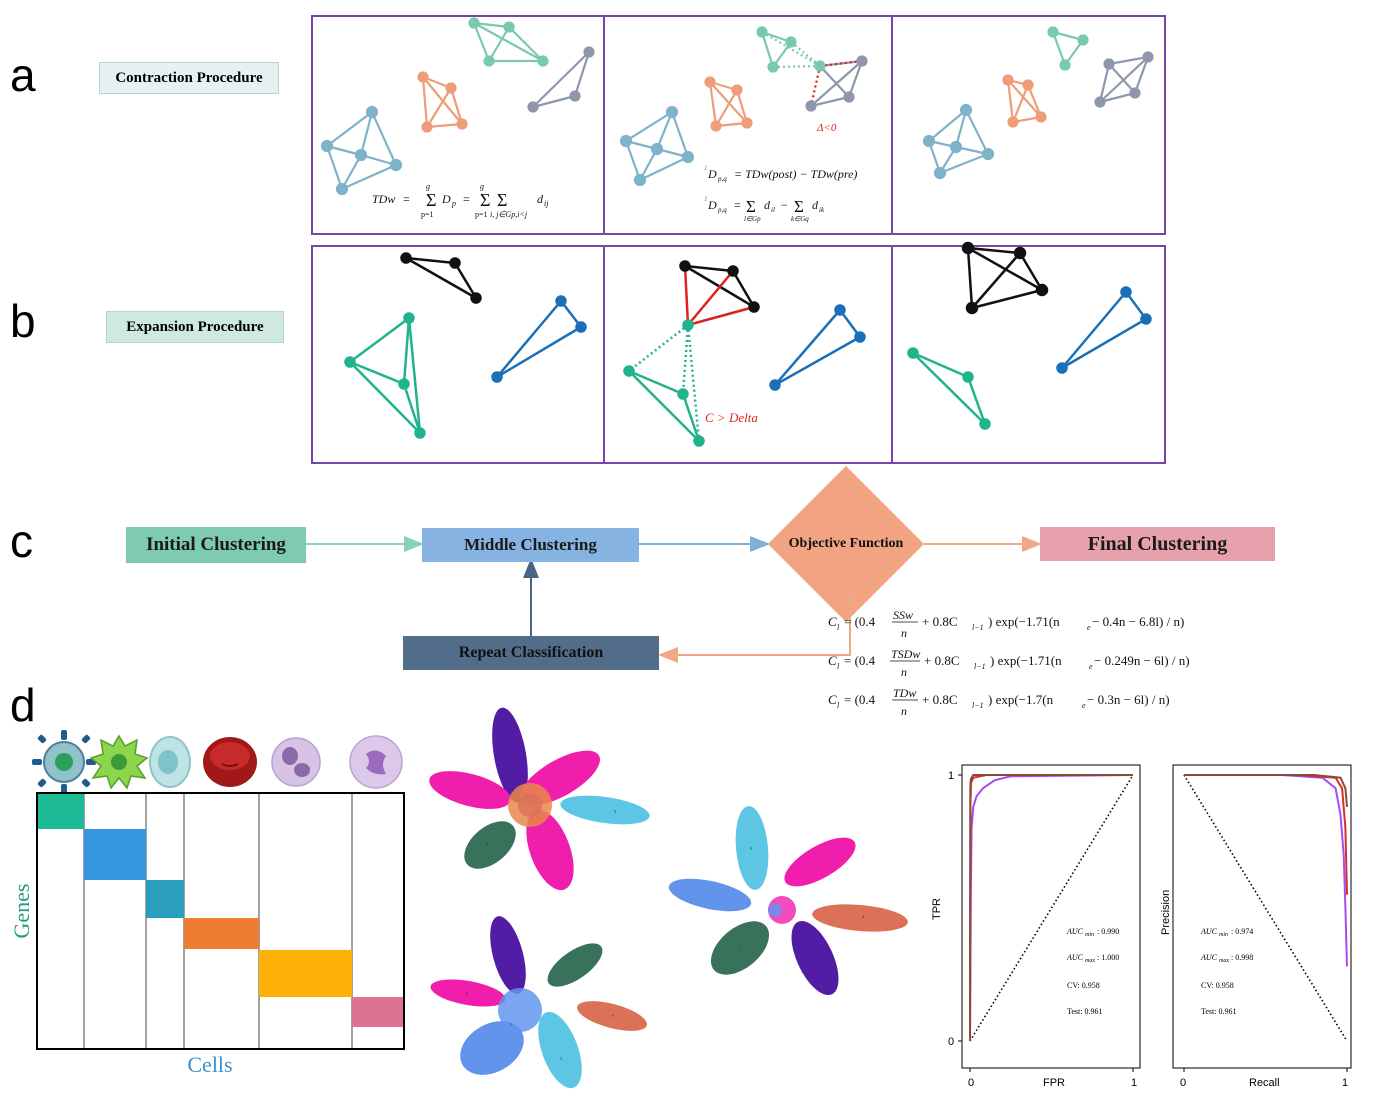 The width and height of the screenshot is (1379, 1099). I want to click on pr-xlabel: Recall, so click(1264, 1083).